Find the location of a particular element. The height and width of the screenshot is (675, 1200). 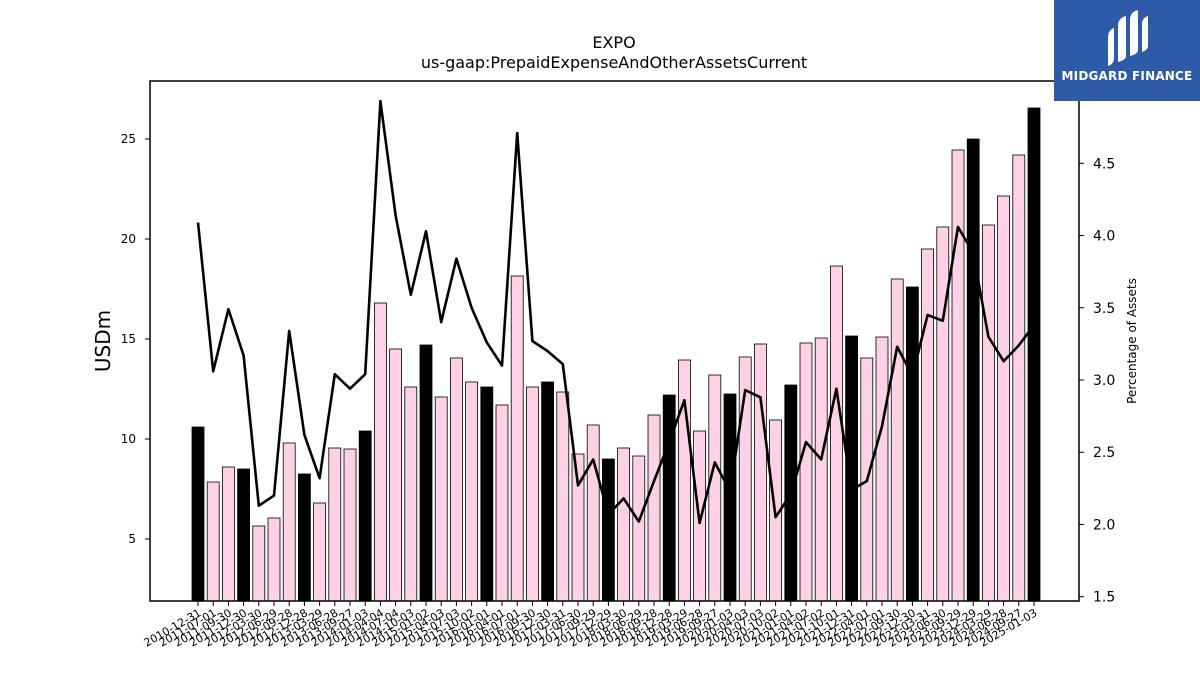

y2-tick-label: 2.0 is located at coordinates (1104, 525).